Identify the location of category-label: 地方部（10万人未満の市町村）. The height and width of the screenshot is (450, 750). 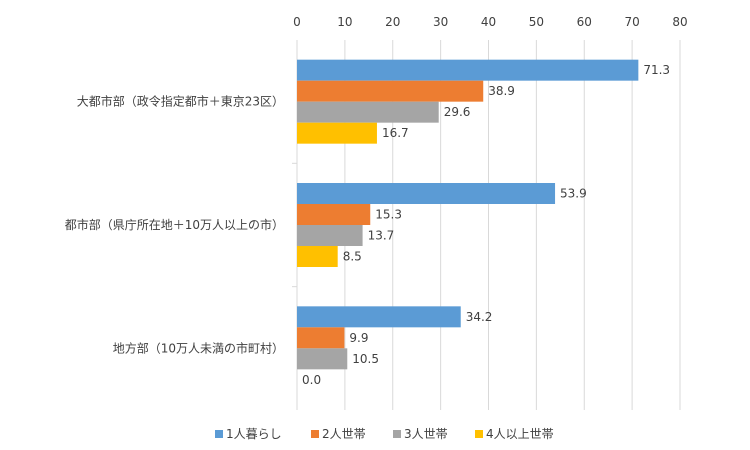
(198, 347).